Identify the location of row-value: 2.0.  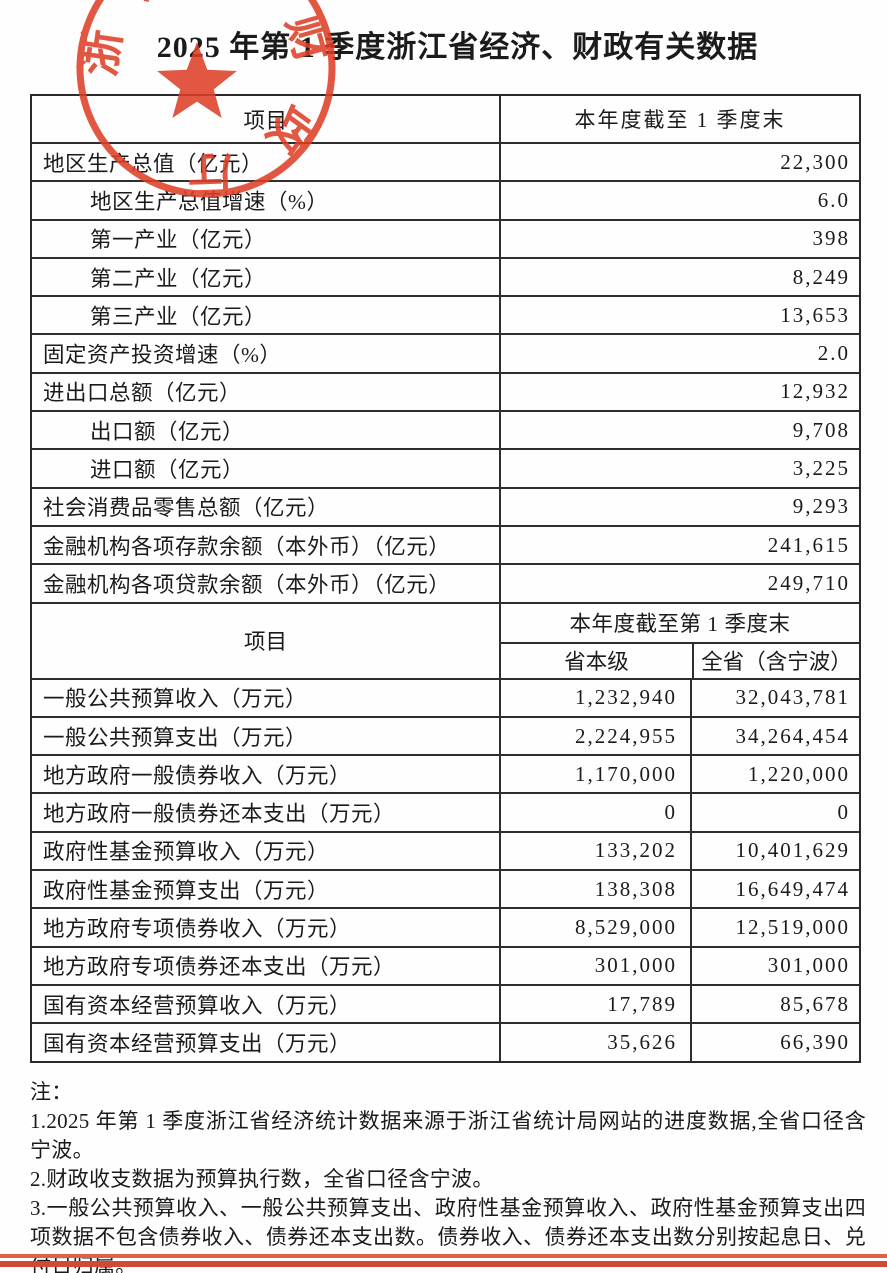
(679, 353).